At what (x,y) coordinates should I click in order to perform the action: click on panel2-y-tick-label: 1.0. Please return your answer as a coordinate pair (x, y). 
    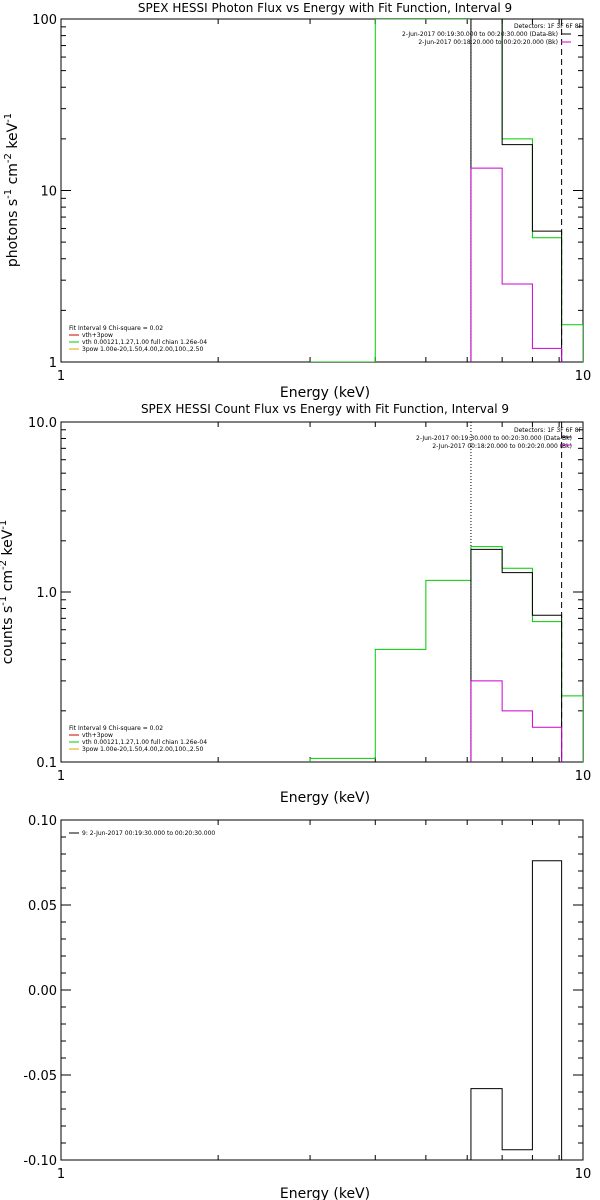
    Looking at the image, I should click on (46, 593).